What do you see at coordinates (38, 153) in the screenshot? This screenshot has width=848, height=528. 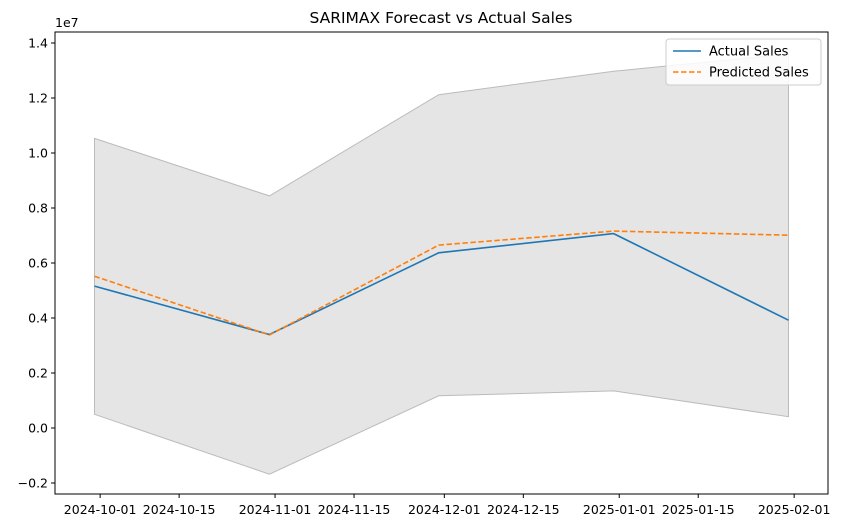 I see `y-tick-label: 1.0` at bounding box center [38, 153].